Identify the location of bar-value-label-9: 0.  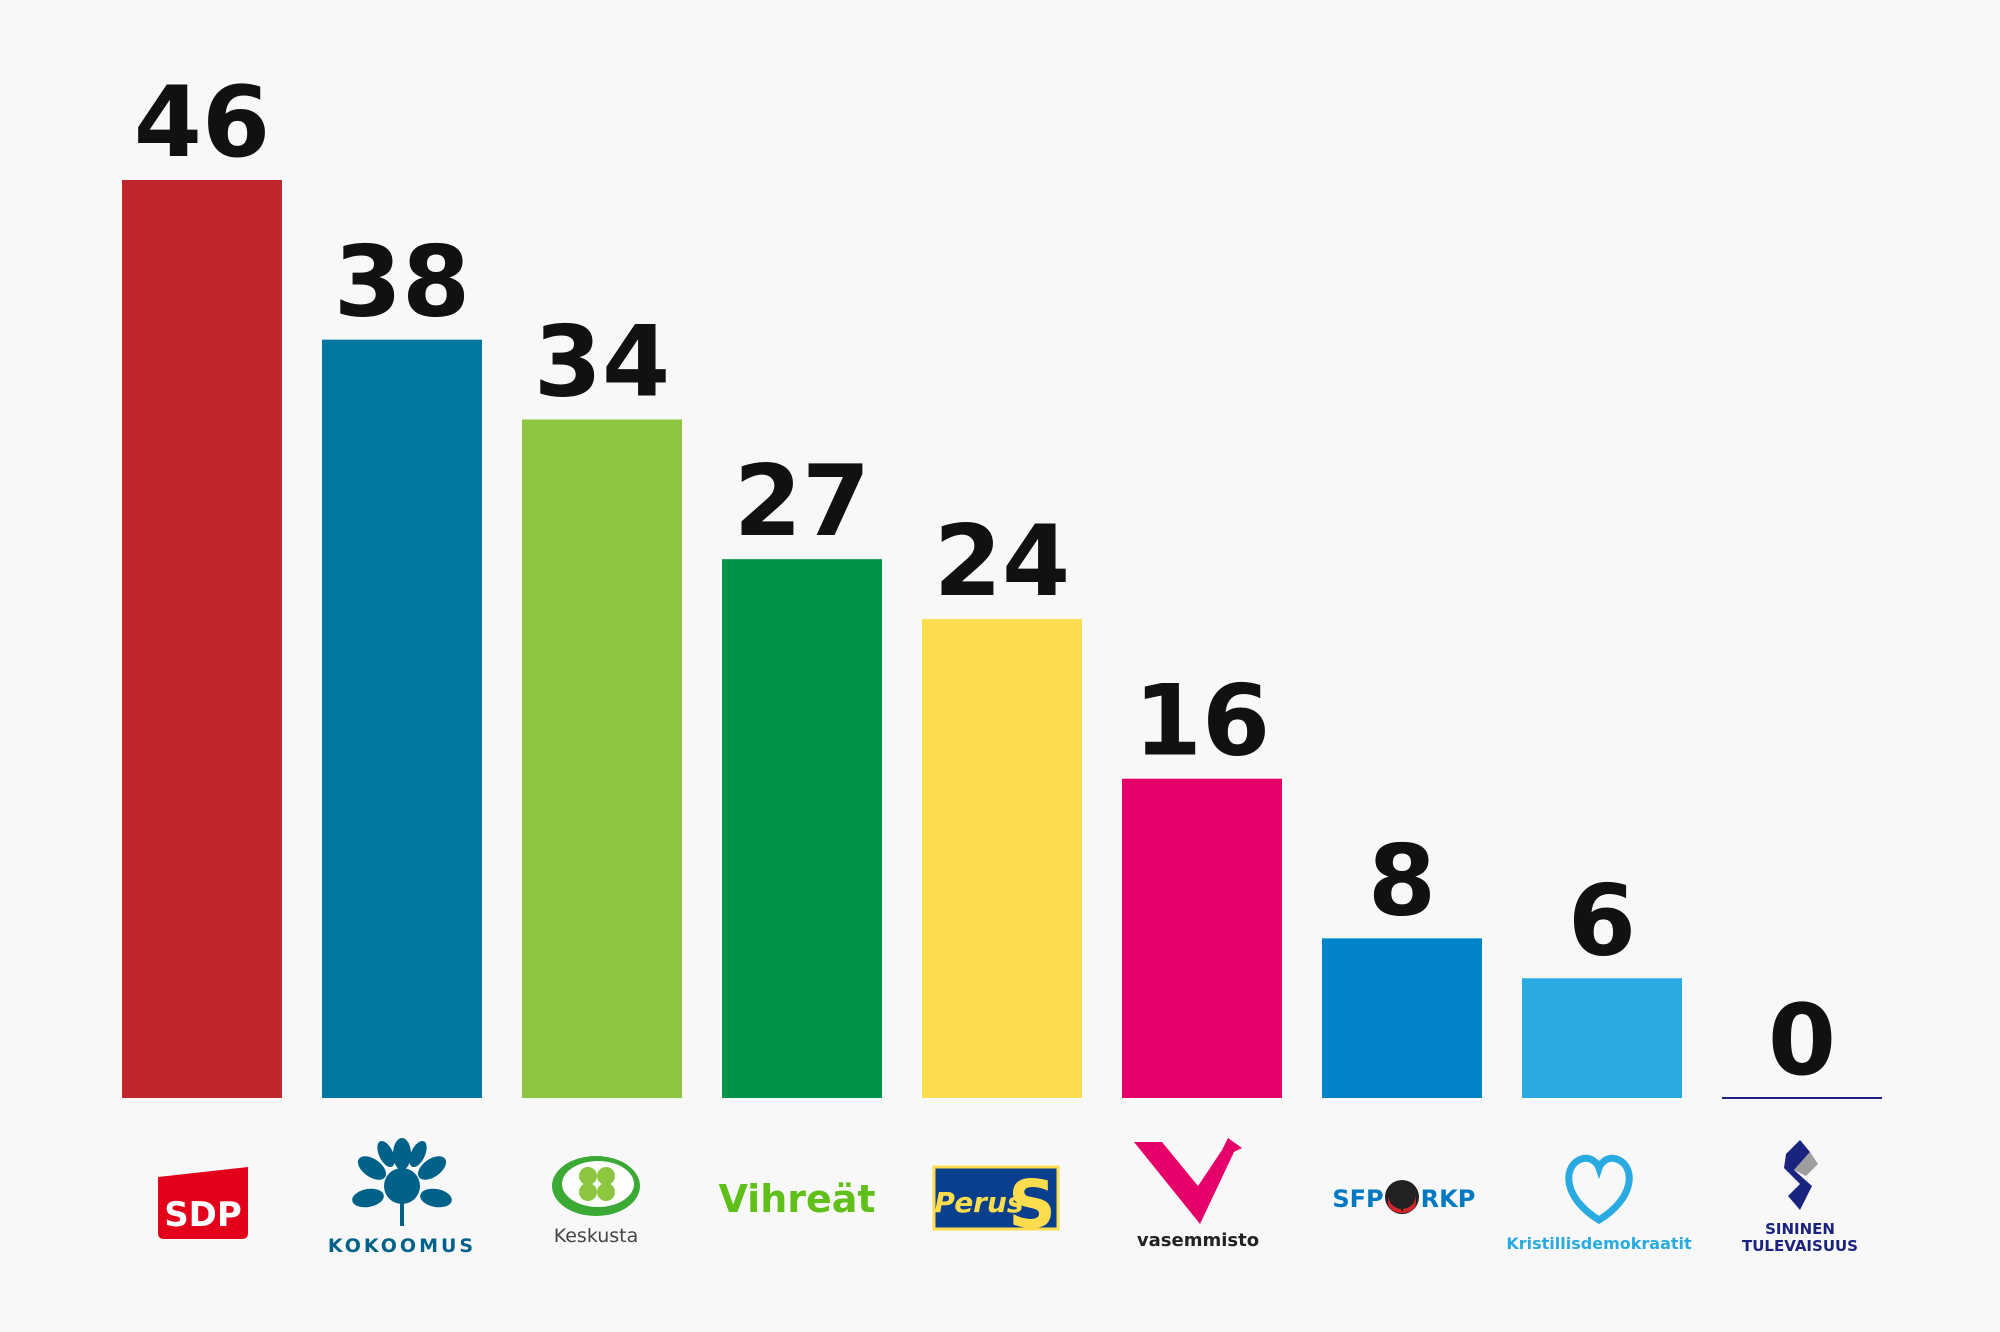
(1802, 1041).